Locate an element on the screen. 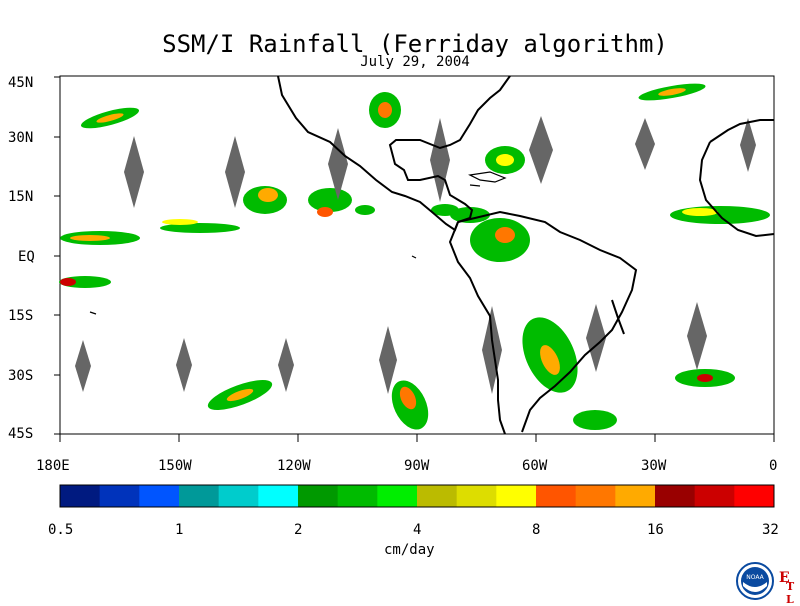 This screenshot has height=606, width=800. lat-label-15n: 15N is located at coordinates (20, 197).